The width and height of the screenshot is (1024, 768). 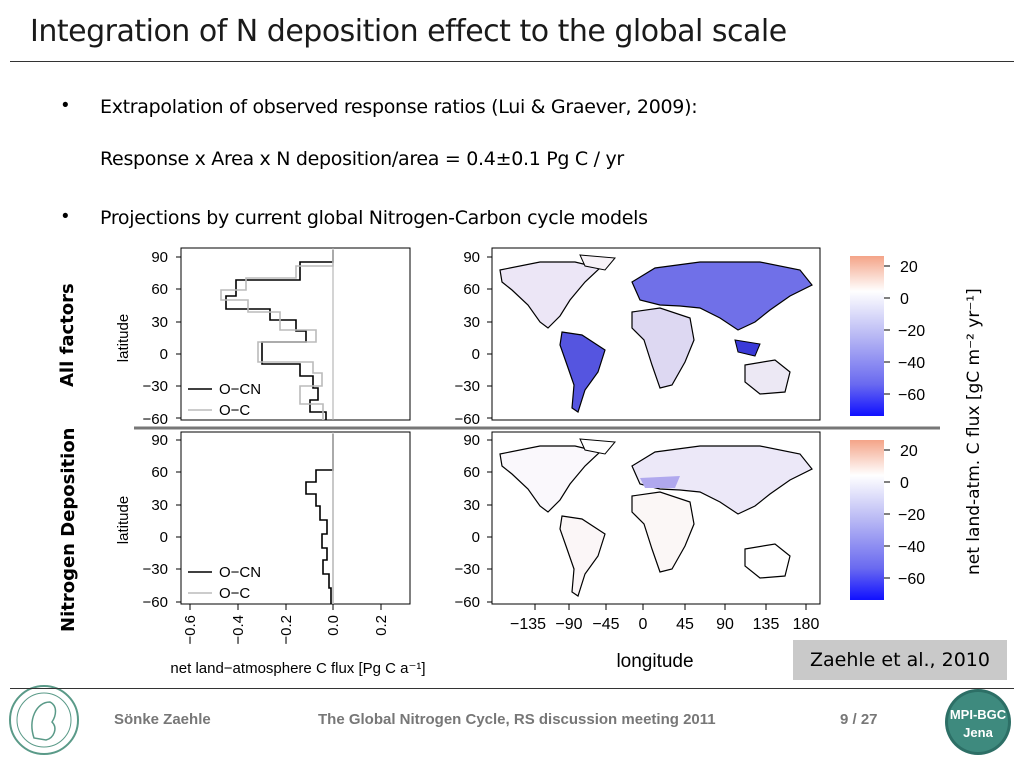 I want to click on flux-tick-m02: −0.2, so click(x=286, y=630).